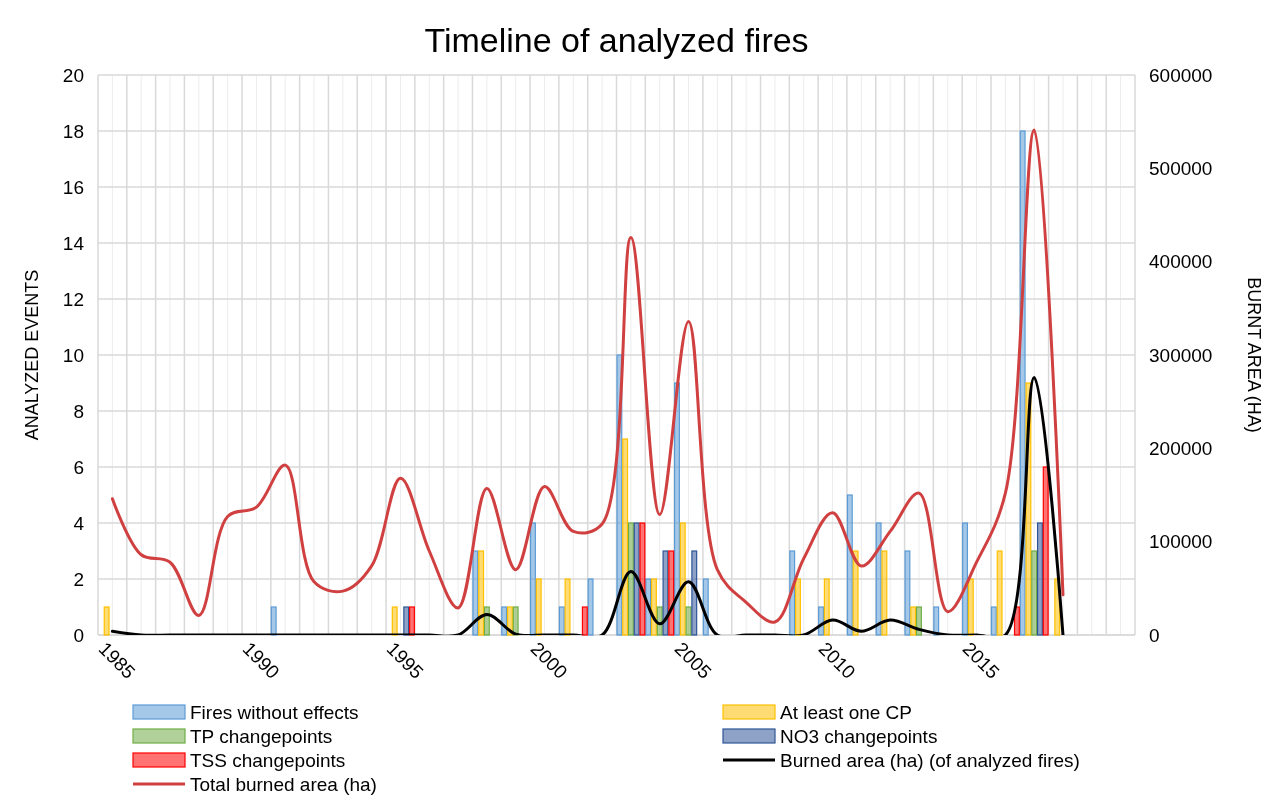  I want to click on y2-tick-label: 300000, so click(1181, 355).